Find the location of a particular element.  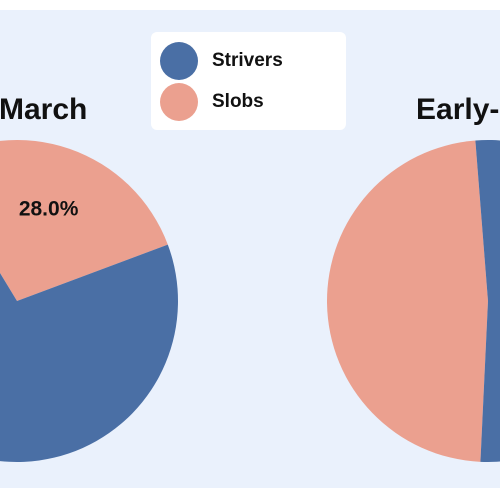

pie-title-early: Early- is located at coordinates (457, 109).